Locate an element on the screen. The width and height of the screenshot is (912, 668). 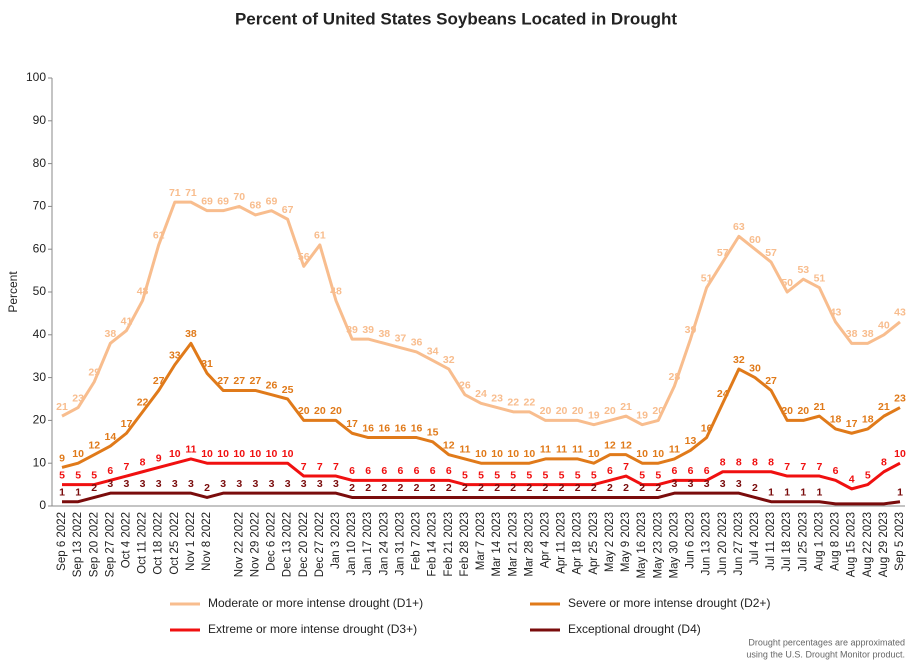
x-tick-label: Jul 4 2023 is located at coordinates (755, 538).